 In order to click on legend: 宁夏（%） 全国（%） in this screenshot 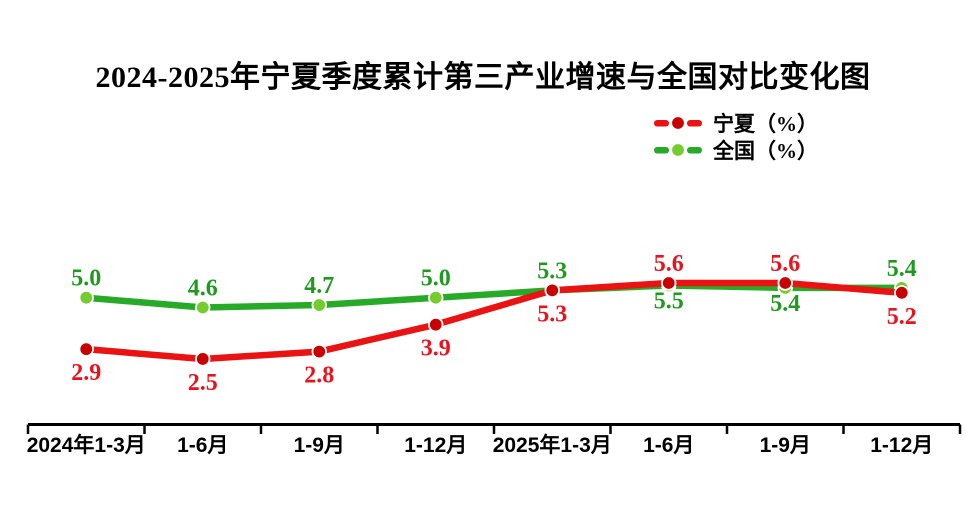, I will do `click(736, 137)`.